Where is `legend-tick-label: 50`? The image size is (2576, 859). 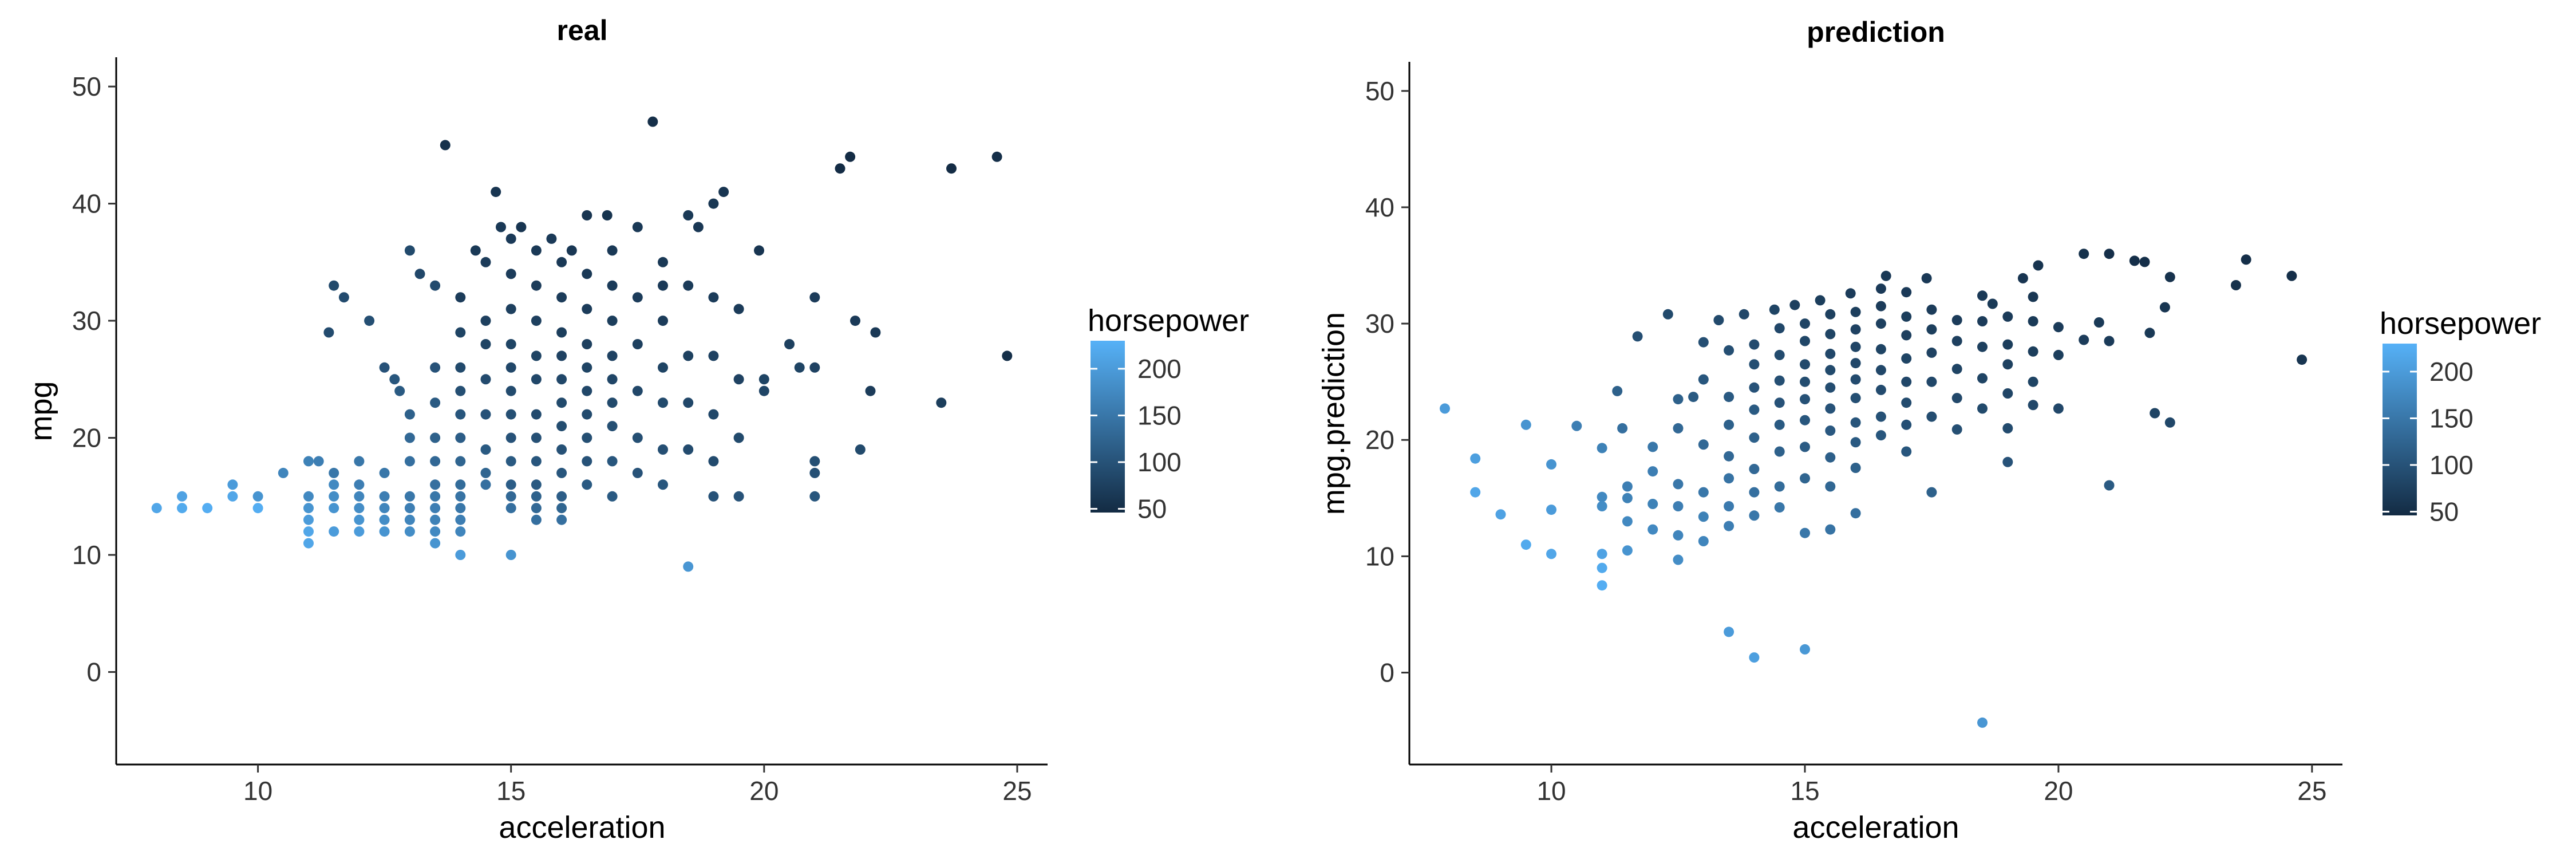
legend-tick-label: 50 is located at coordinates (2444, 511).